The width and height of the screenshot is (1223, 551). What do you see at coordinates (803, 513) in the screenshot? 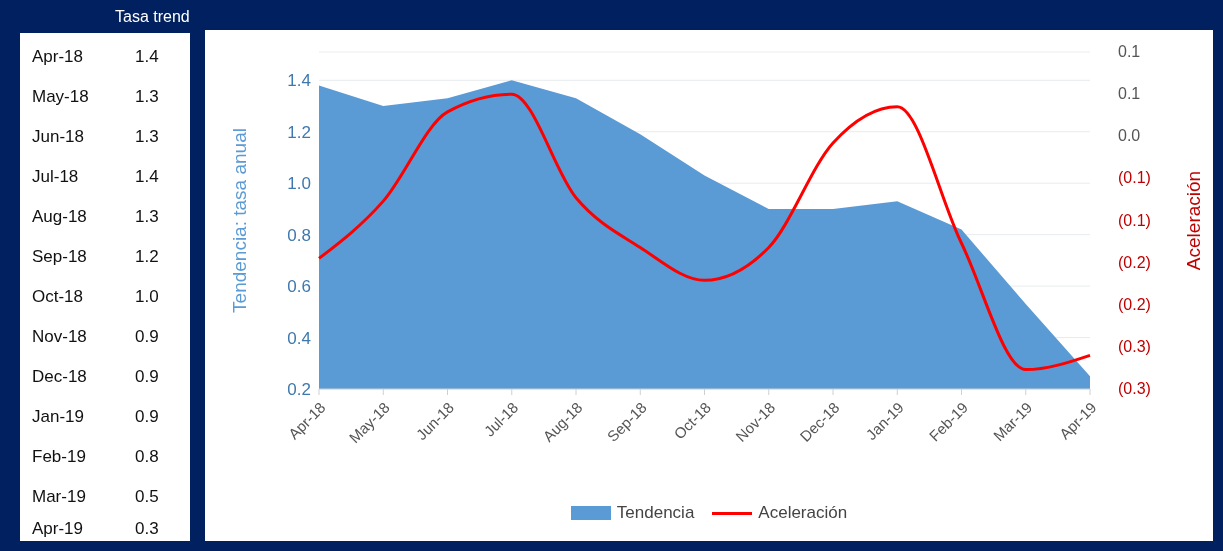
I see `legend-label: Aceleración` at bounding box center [803, 513].